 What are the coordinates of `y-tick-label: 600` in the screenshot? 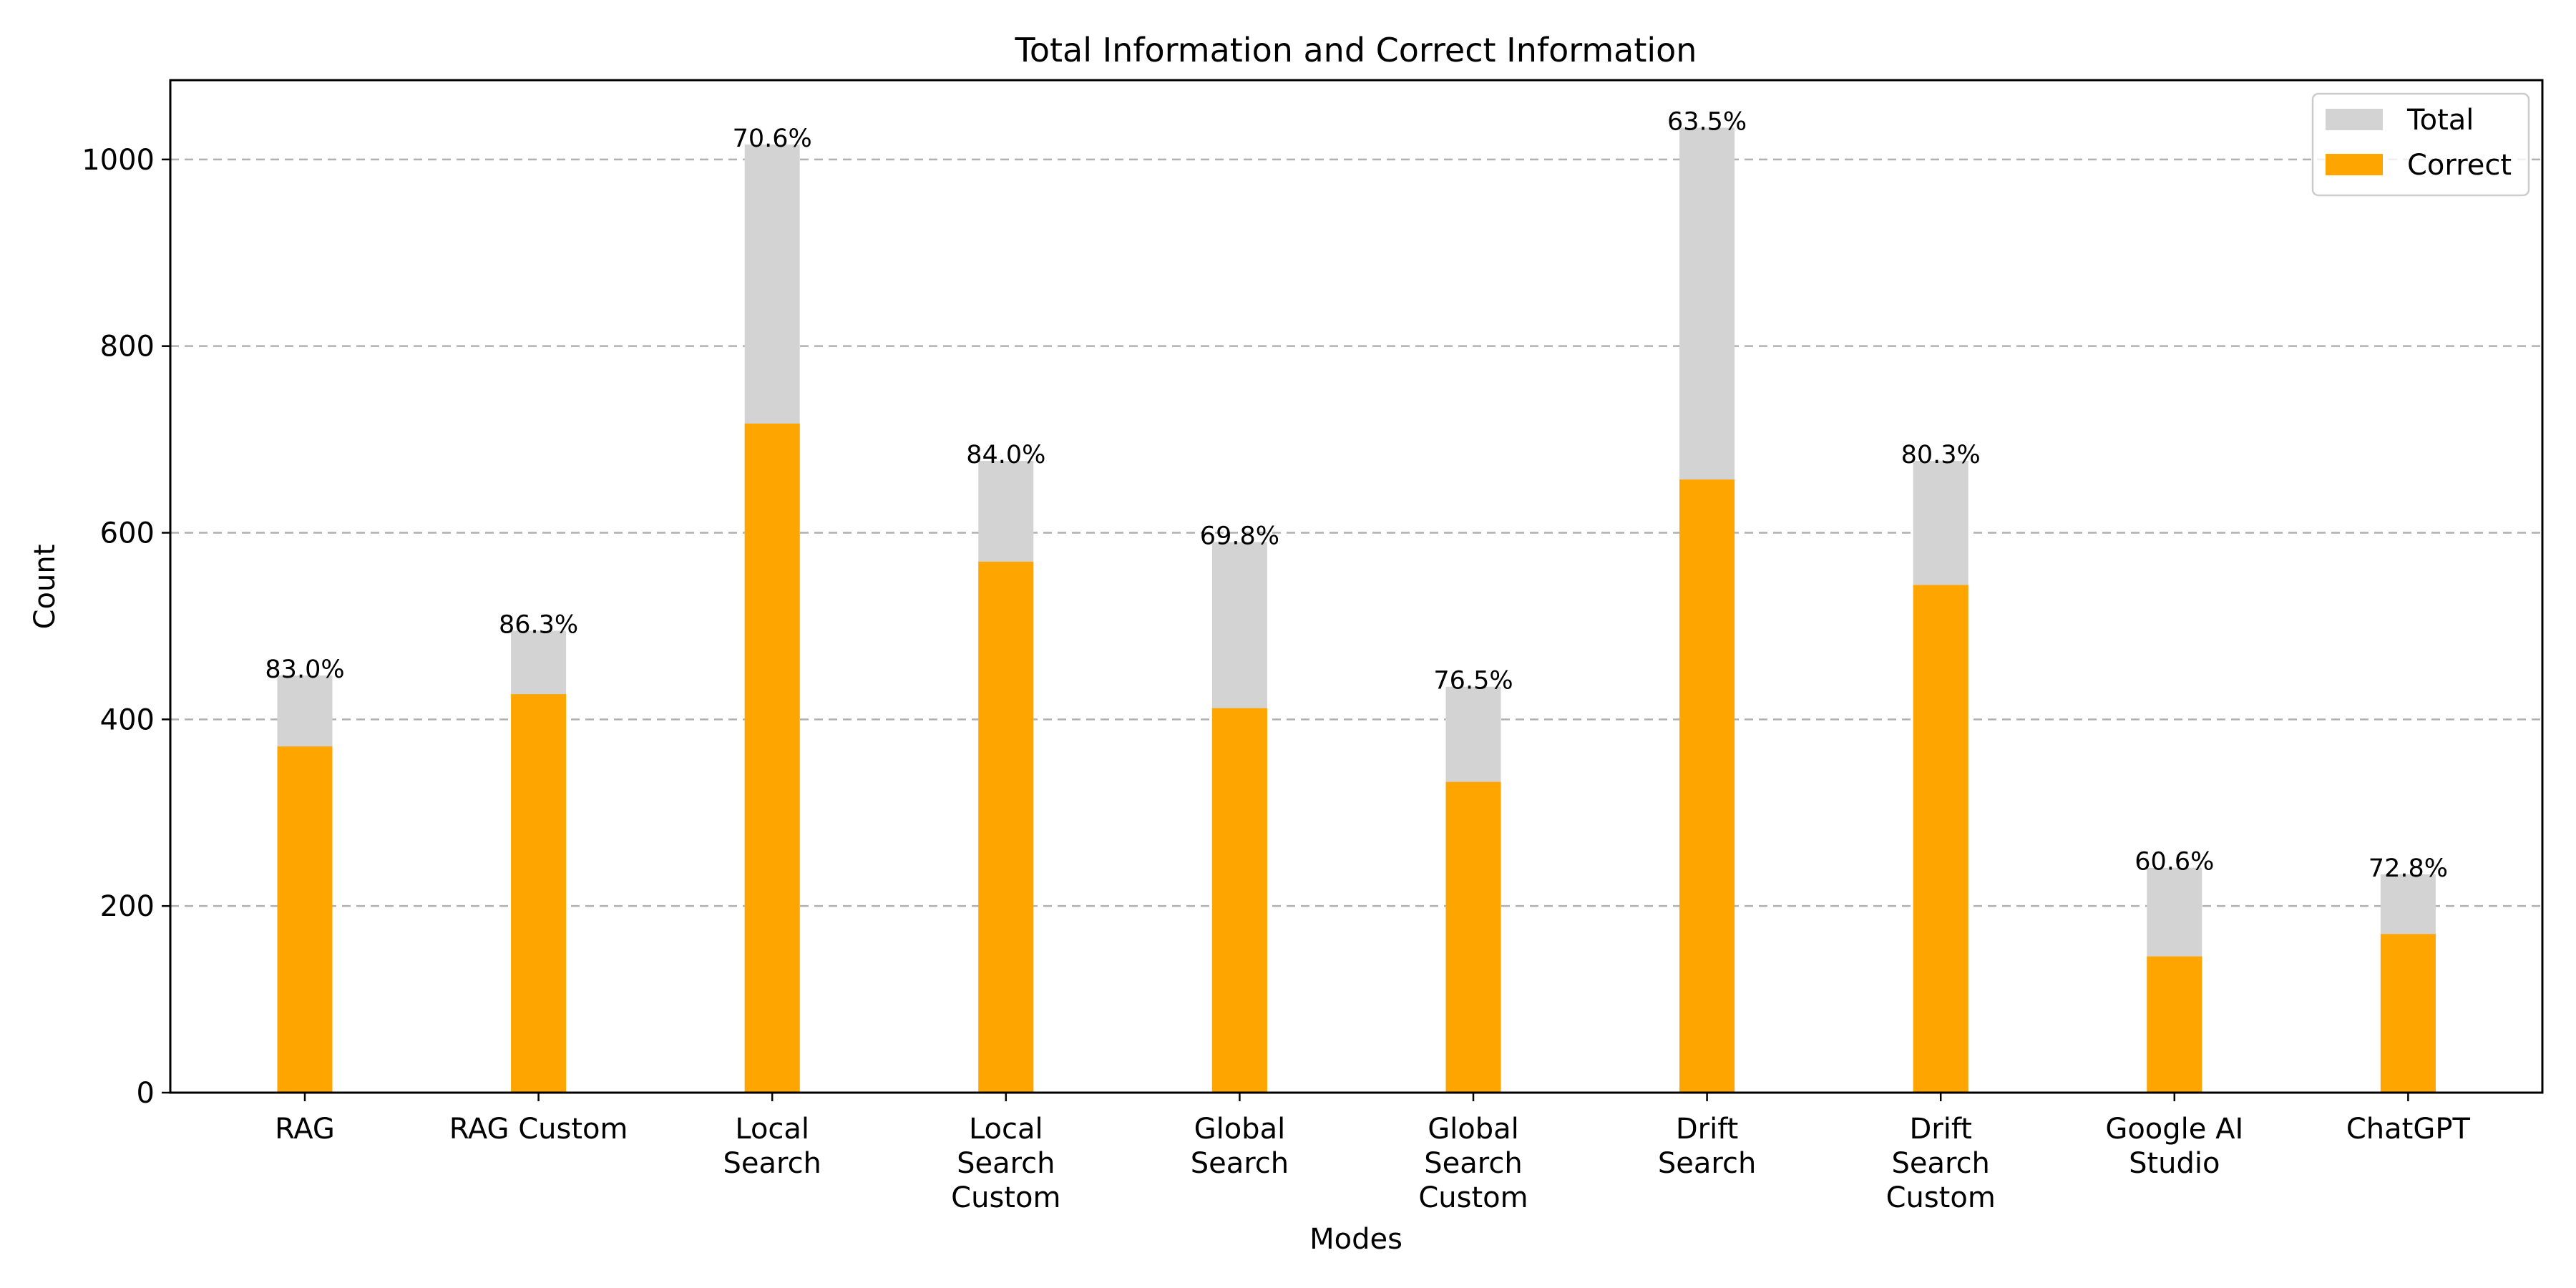 It's located at (127, 533).